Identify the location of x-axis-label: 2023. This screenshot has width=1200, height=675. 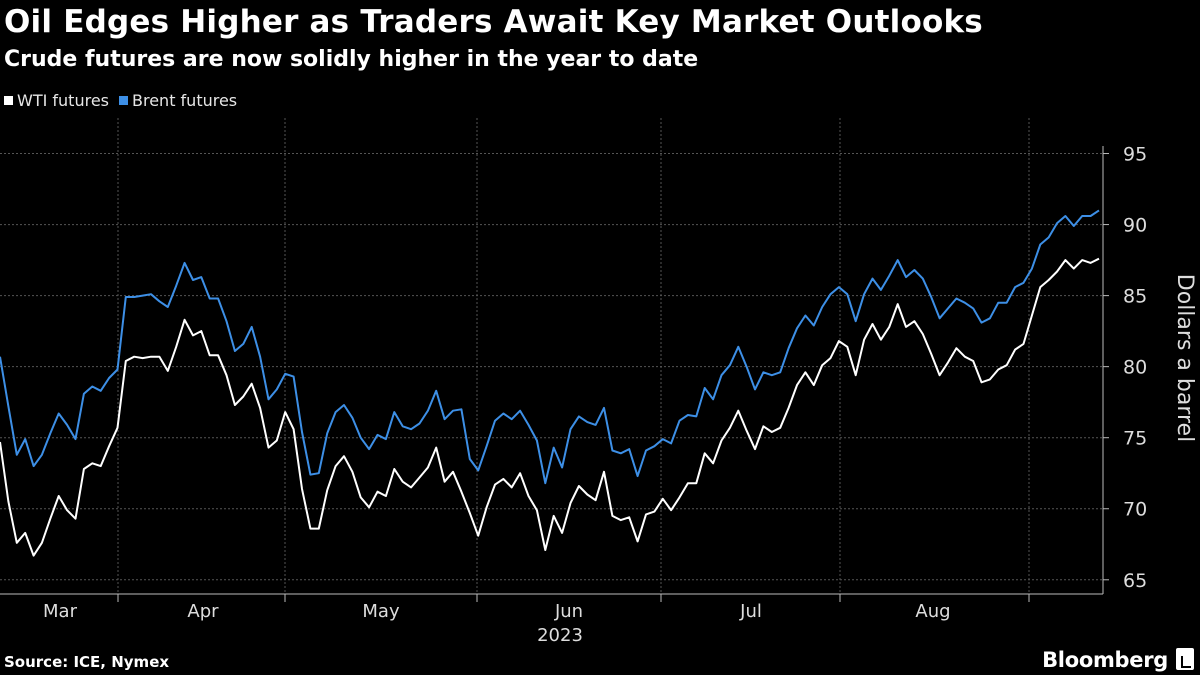
(560, 635).